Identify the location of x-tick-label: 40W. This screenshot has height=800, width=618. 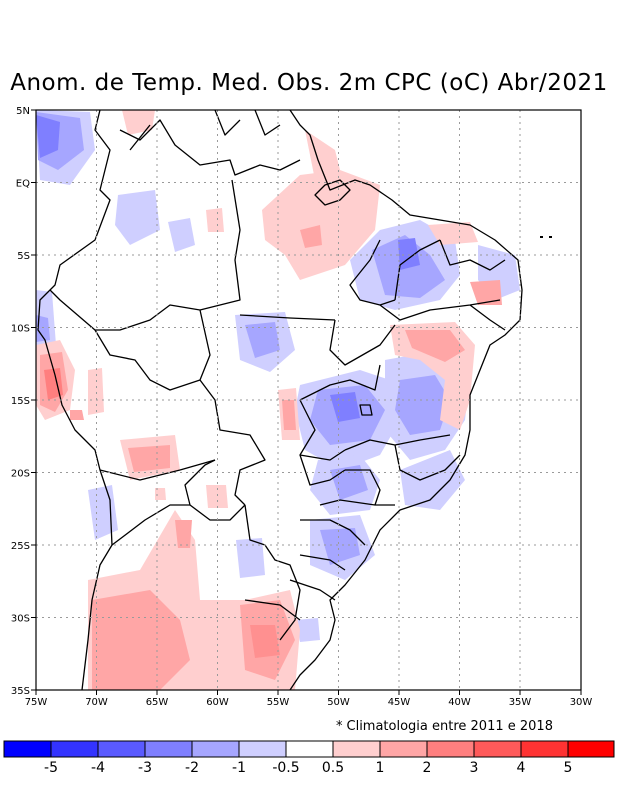
(459, 702).